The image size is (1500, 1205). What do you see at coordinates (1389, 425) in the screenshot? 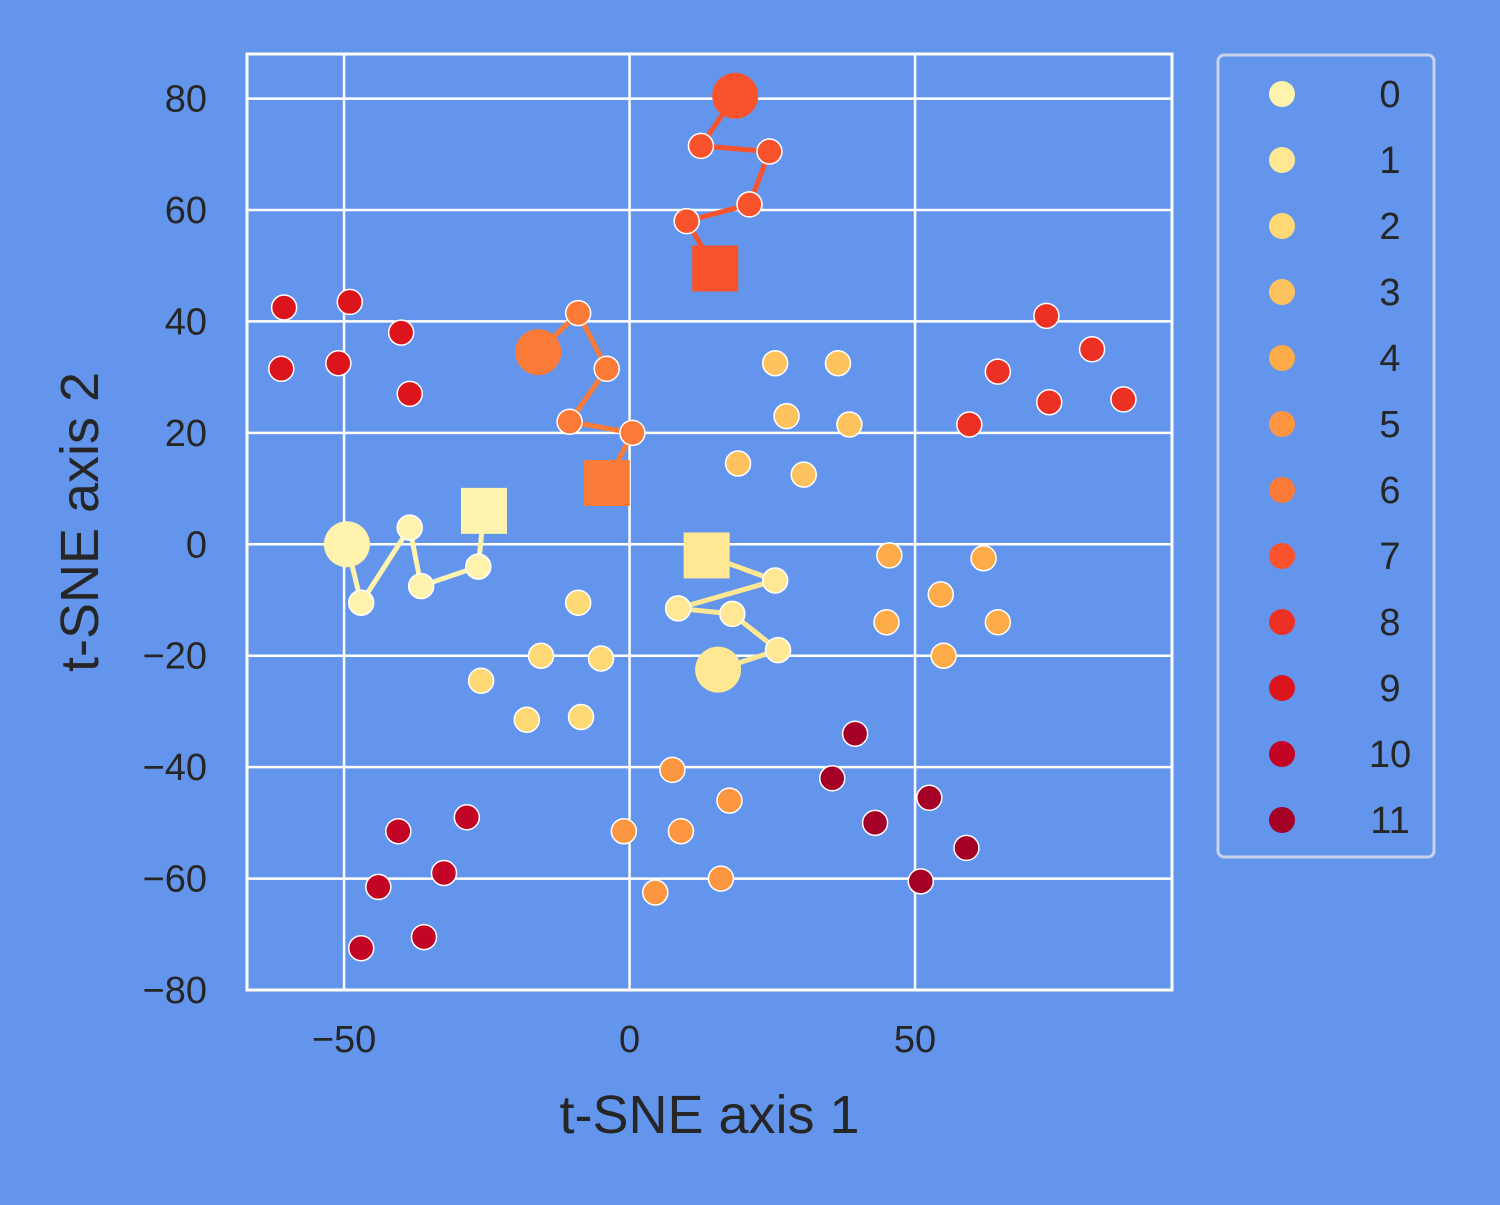
I see `legend-label: 5` at bounding box center [1389, 425].